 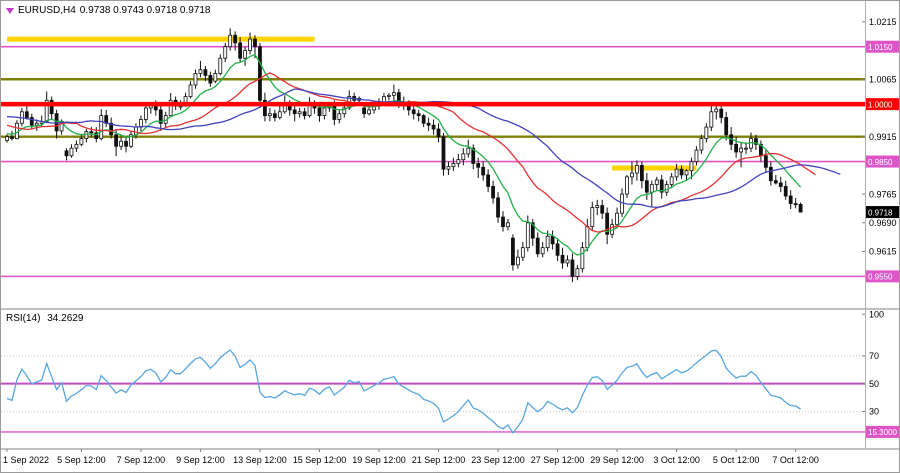 What do you see at coordinates (320, 460) in the screenshot?
I see `time-label: 15 Sep 12:00` at bounding box center [320, 460].